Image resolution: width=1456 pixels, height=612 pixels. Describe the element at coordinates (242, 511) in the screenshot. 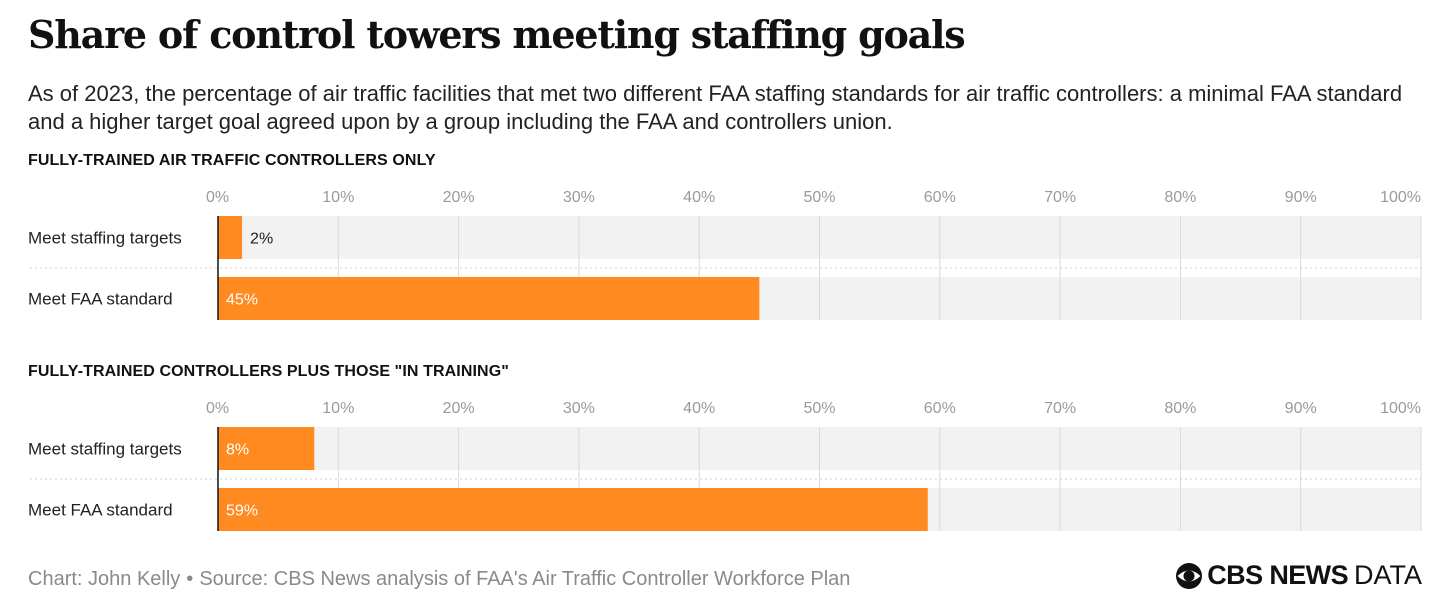

I see `value-label: 59%` at that location.